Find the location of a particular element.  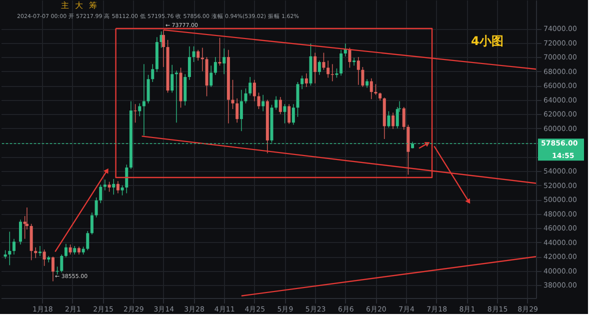

annotation: 筹 is located at coordinates (93, 5).